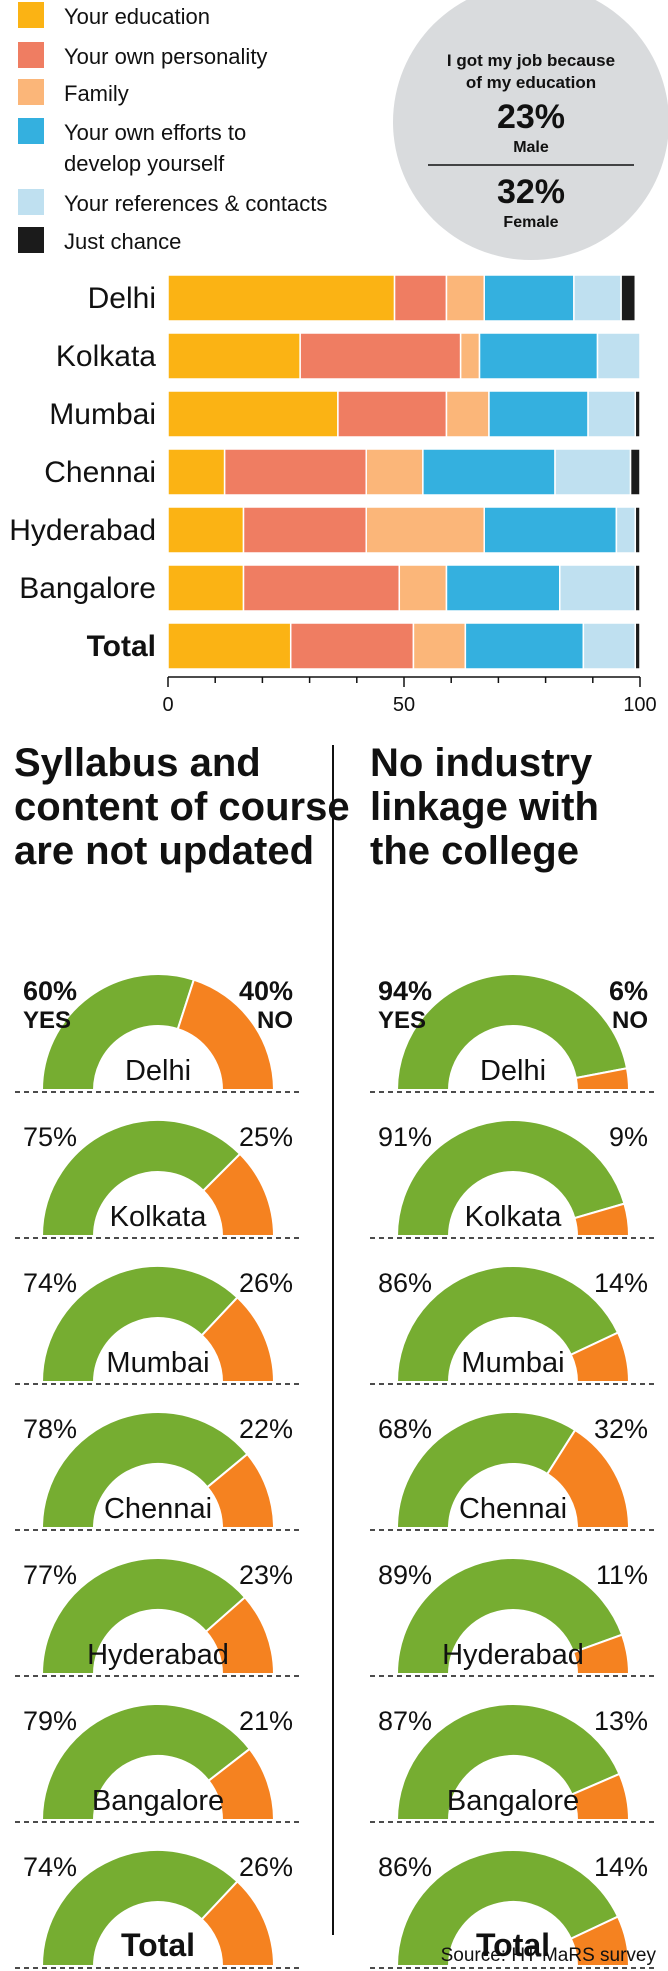 Image resolution: width=668 pixels, height=1971 pixels. I want to click on gauge-city-label: Kolkata, so click(514, 1217).